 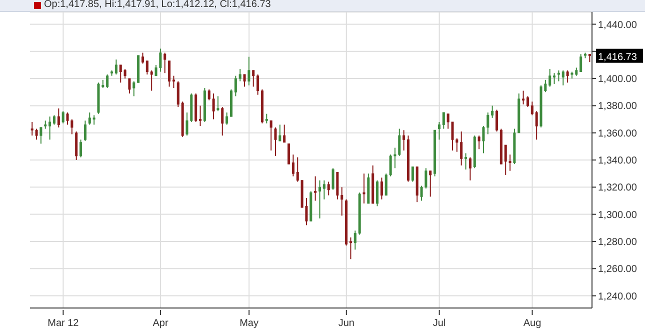 I want to click on y-tick-label: 1,320.00, so click(x=618, y=188).